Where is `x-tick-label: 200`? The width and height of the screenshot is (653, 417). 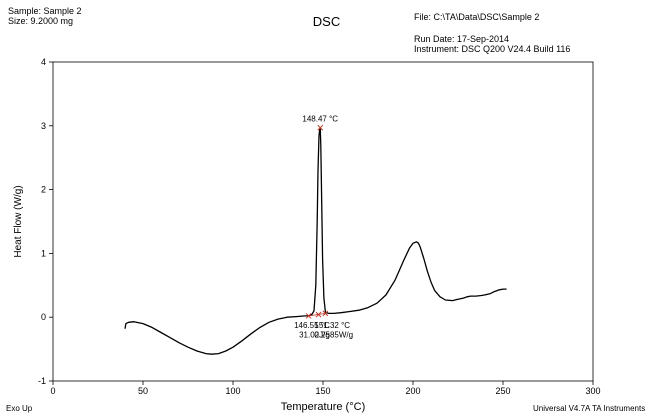
x-tick-label: 200 is located at coordinates (412, 391).